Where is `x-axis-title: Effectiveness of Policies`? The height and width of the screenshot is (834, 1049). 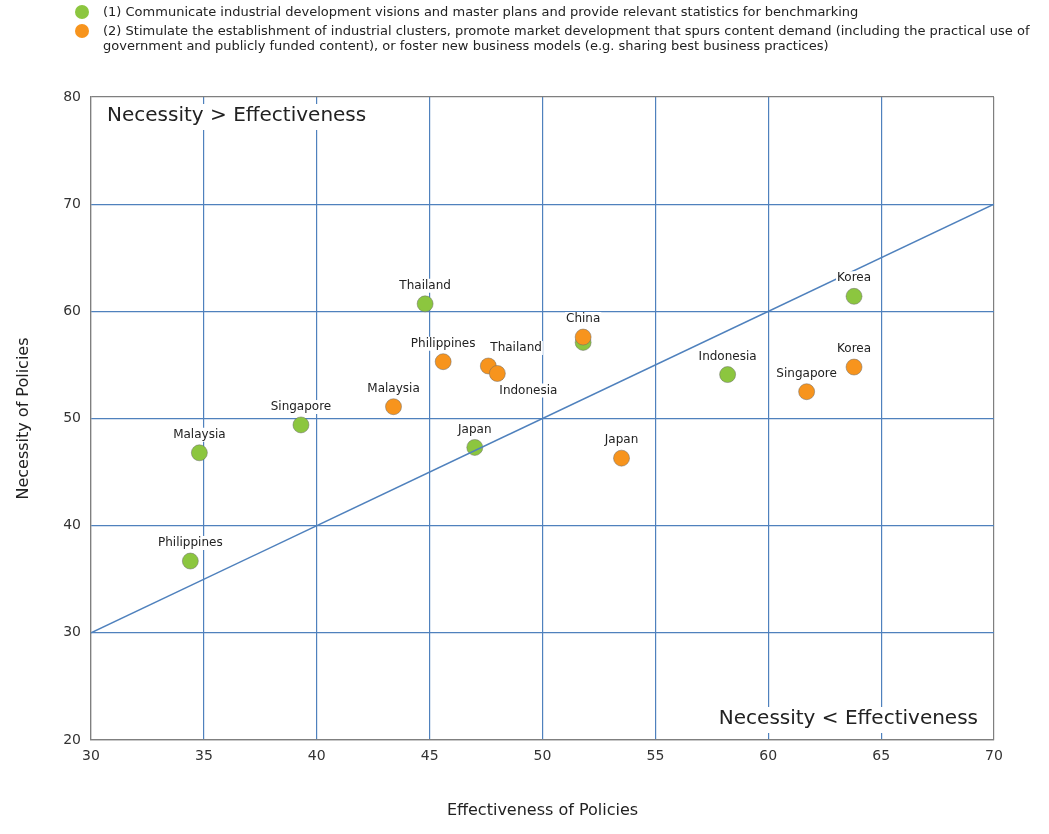
x-axis-title: Effectiveness of Policies is located at coordinates (542, 809).